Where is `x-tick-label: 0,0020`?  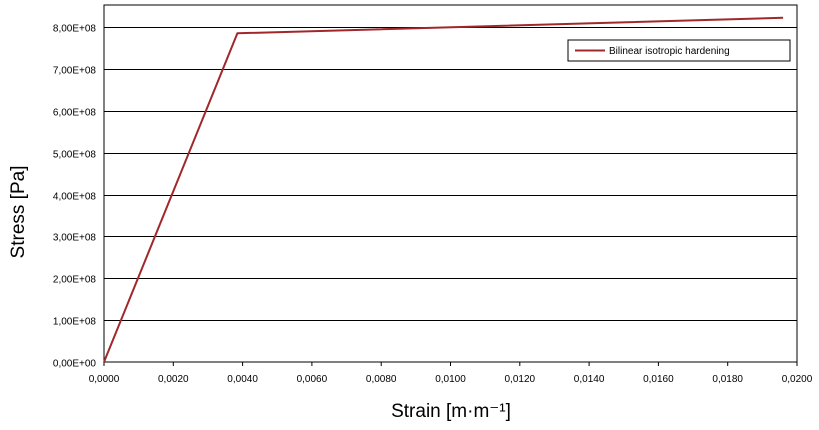
x-tick-label: 0,0020 is located at coordinates (173, 379).